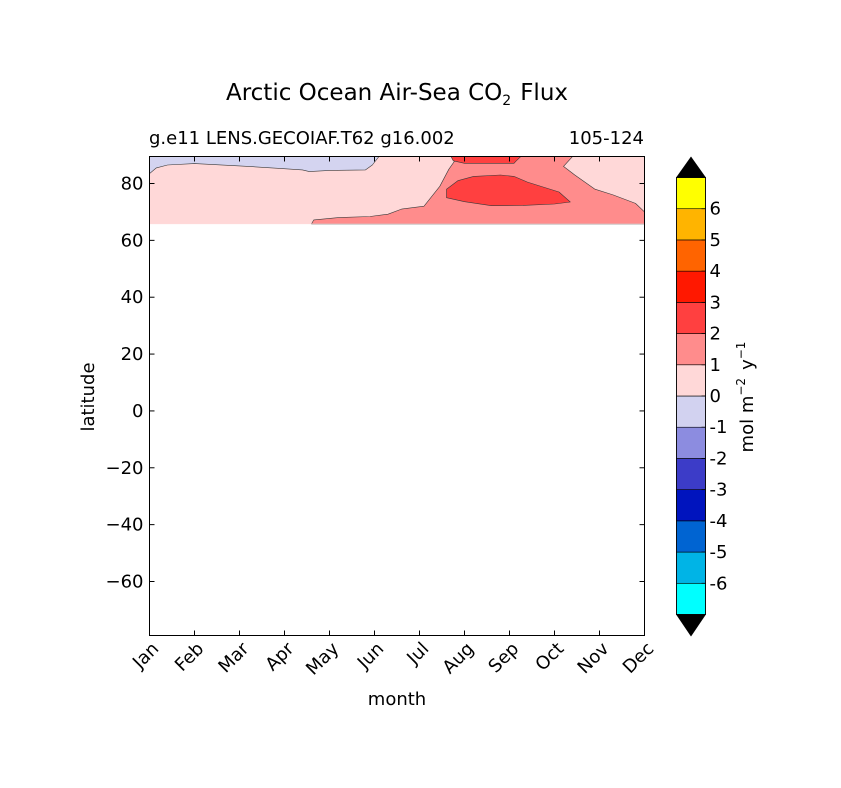  I want to click on colorbar-tick-label: 3, so click(715, 302).